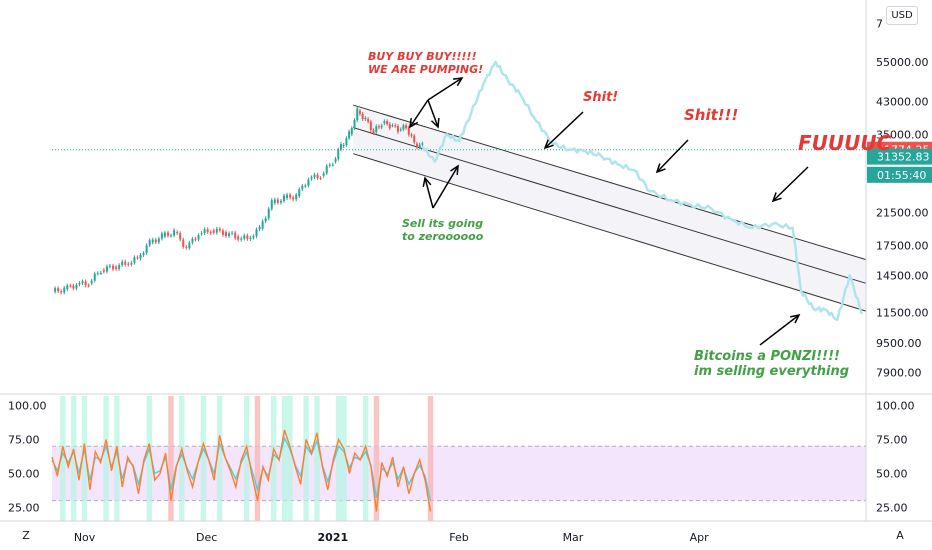  Describe the element at coordinates (700, 537) in the screenshot. I see `time-tick-label: Apr` at that location.